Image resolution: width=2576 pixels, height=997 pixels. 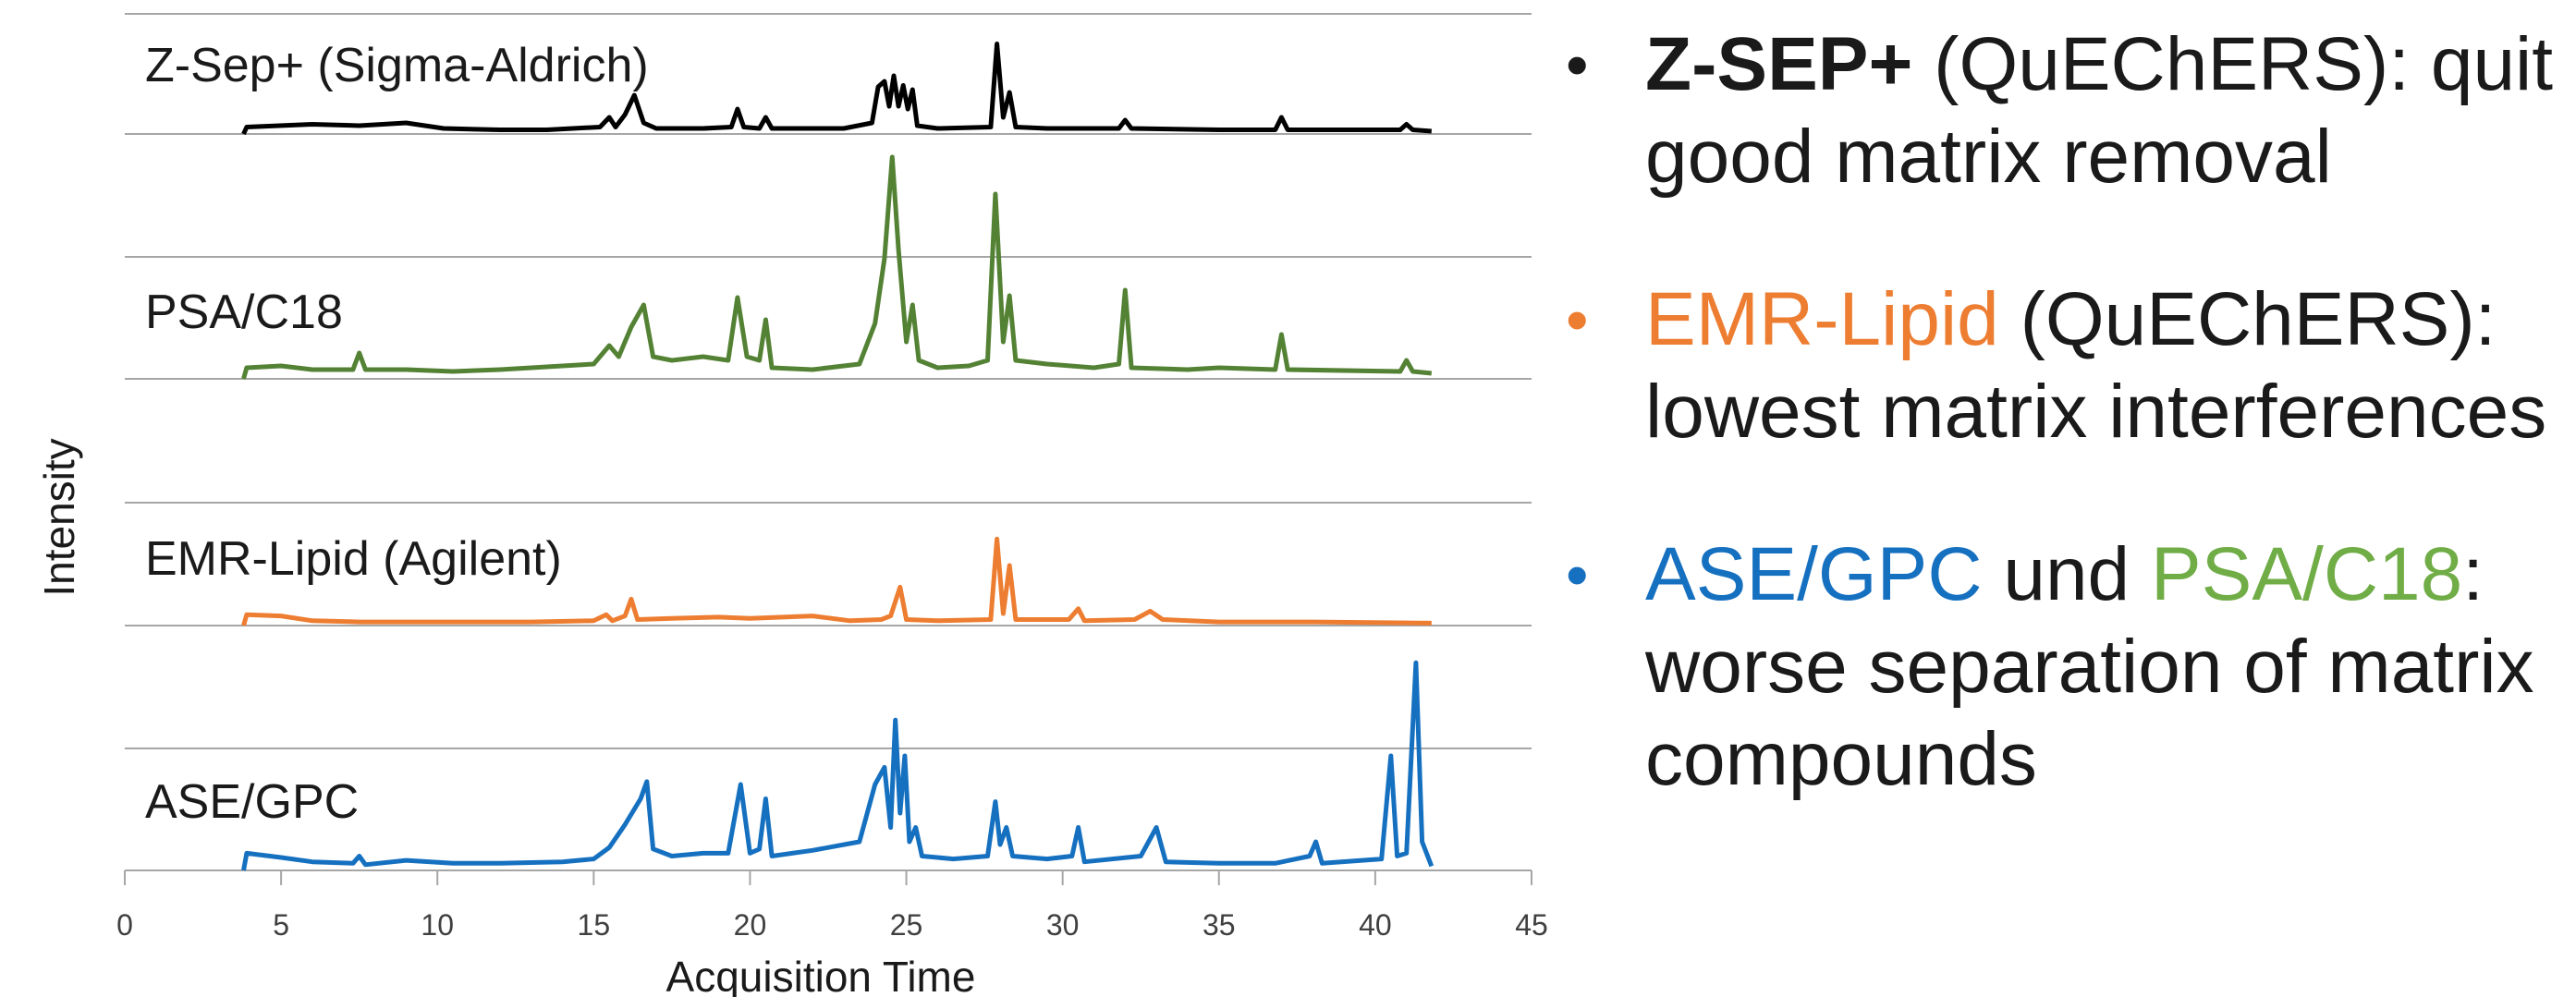 I want to click on series-label-2: EMR-Lipid (Agilent), so click(x=353, y=559).